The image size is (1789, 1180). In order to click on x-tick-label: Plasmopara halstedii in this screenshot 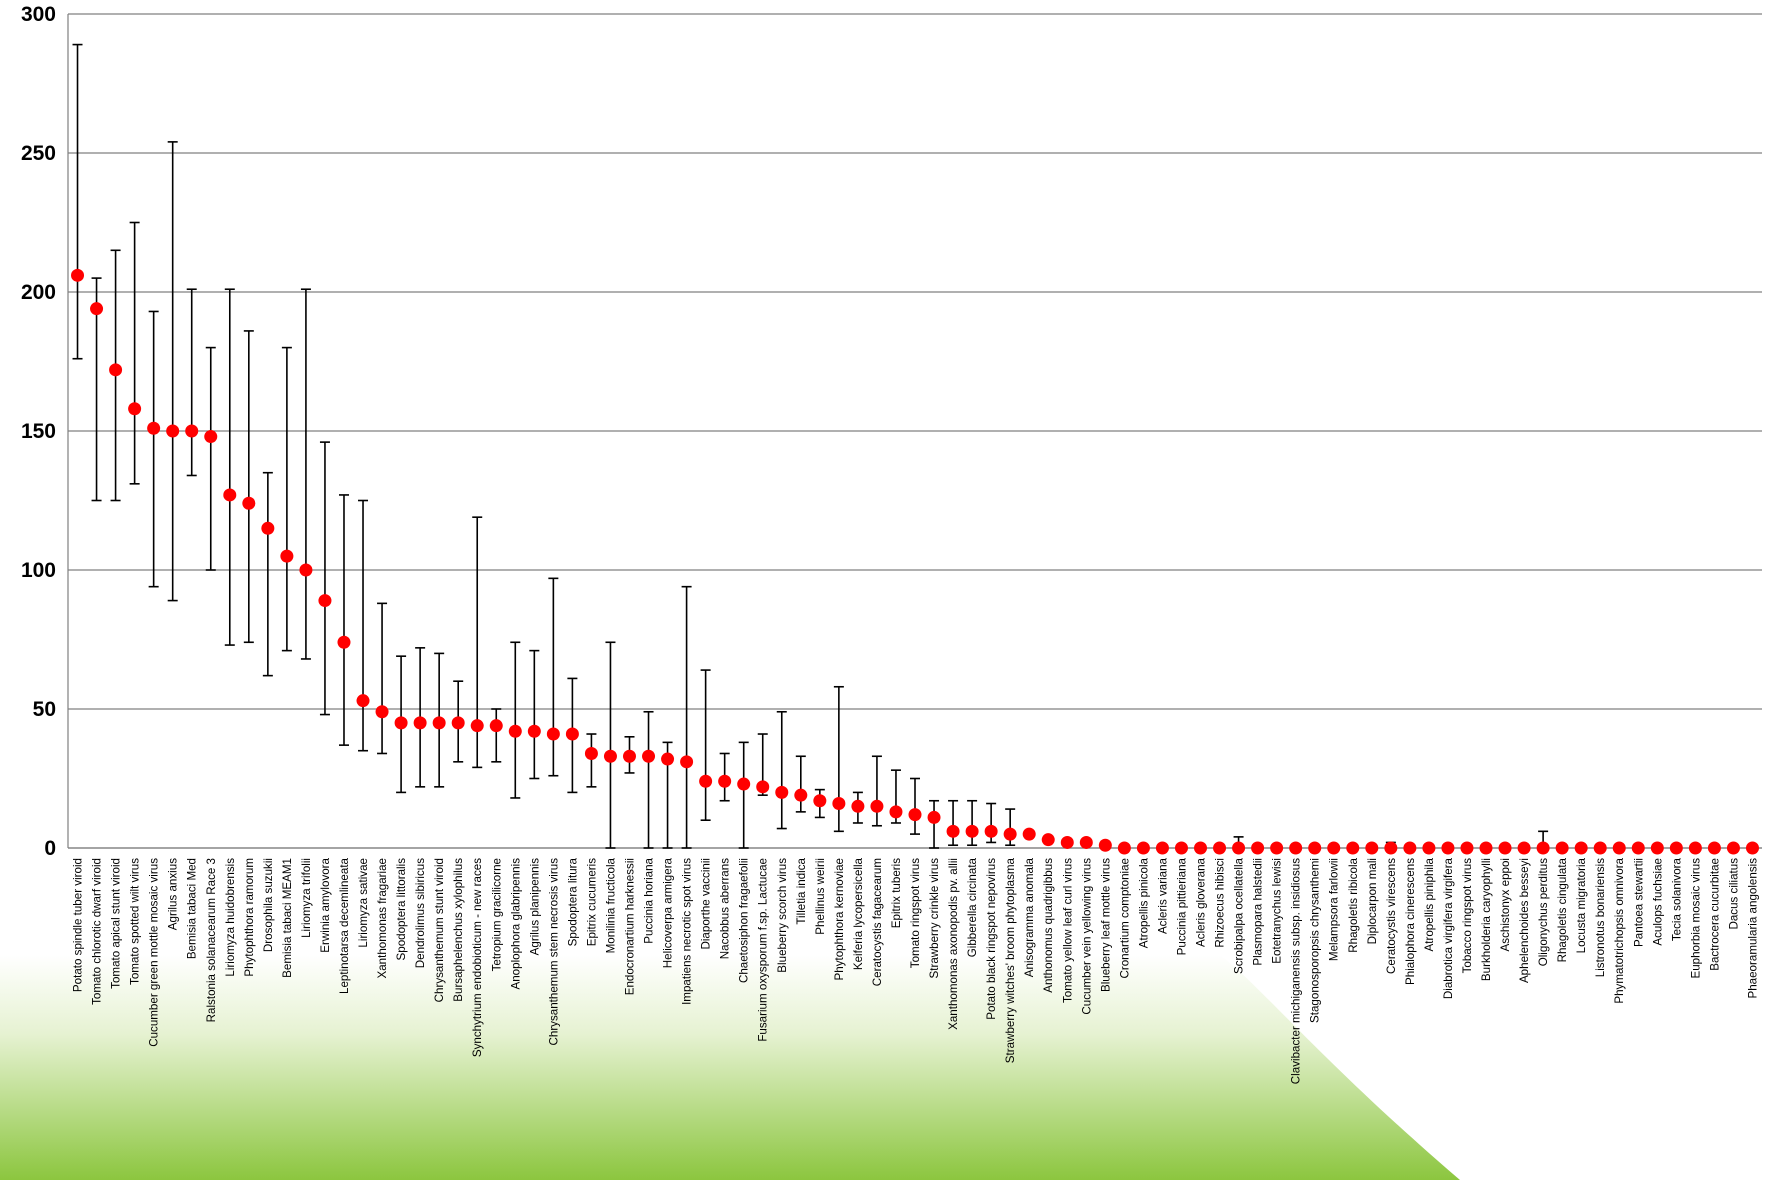, I will do `click(1258, 912)`.